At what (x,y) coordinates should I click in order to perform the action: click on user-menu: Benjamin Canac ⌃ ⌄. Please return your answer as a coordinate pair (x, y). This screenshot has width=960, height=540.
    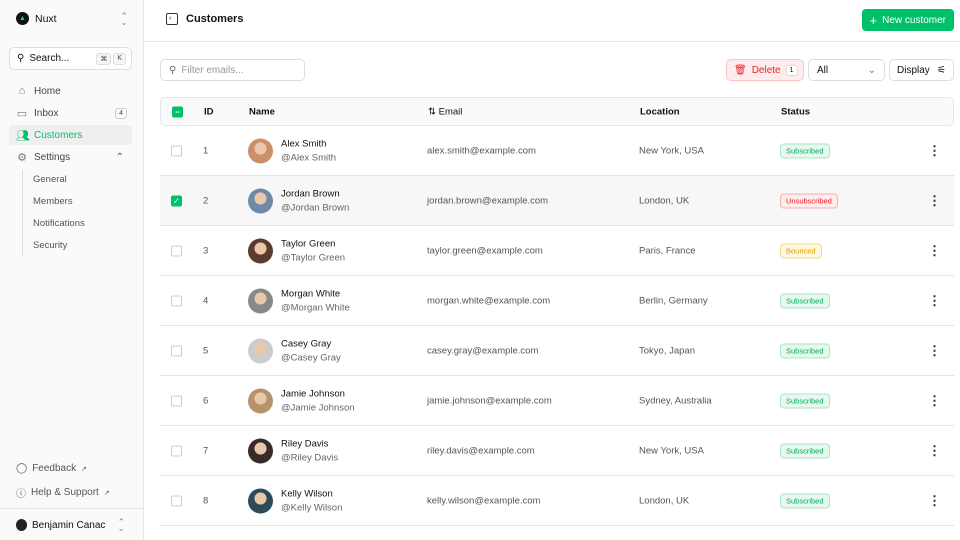
    Looking at the image, I should click on (71, 524).